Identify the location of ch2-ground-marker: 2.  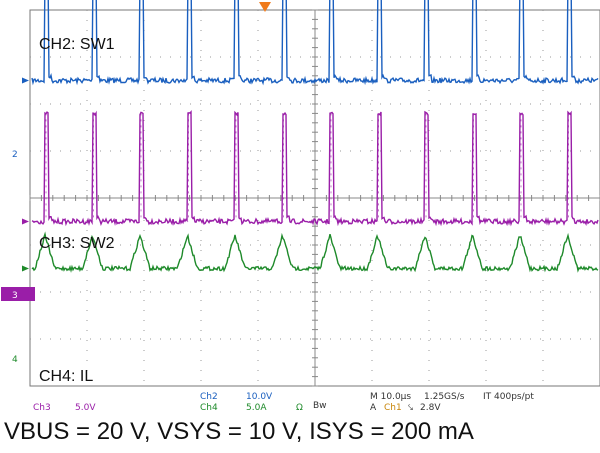
(15, 155).